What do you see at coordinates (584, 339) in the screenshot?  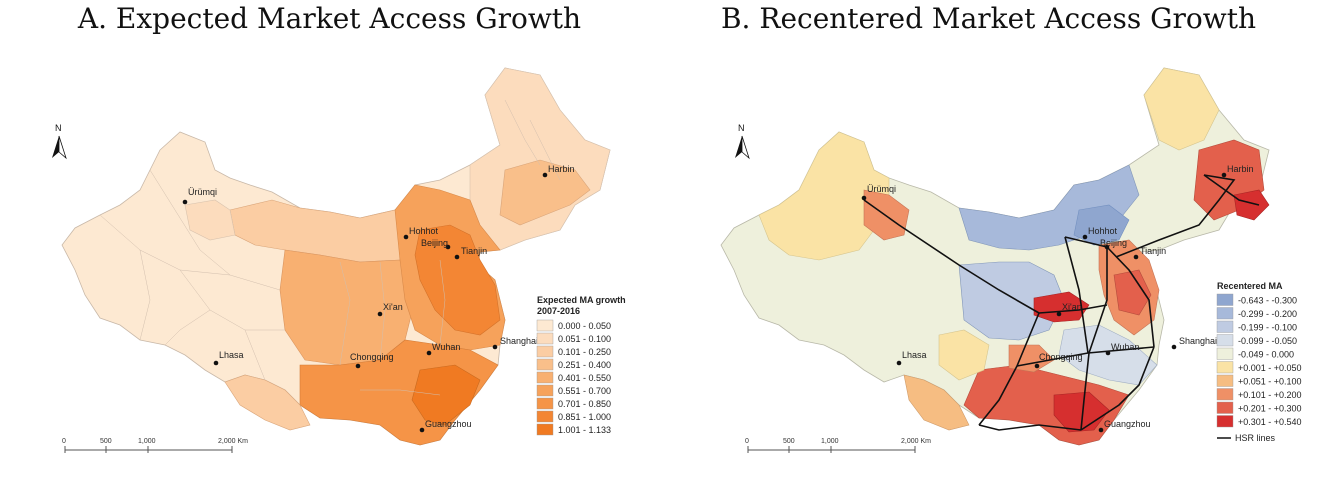 I see `legend-label: 0.051 - 0.100` at bounding box center [584, 339].